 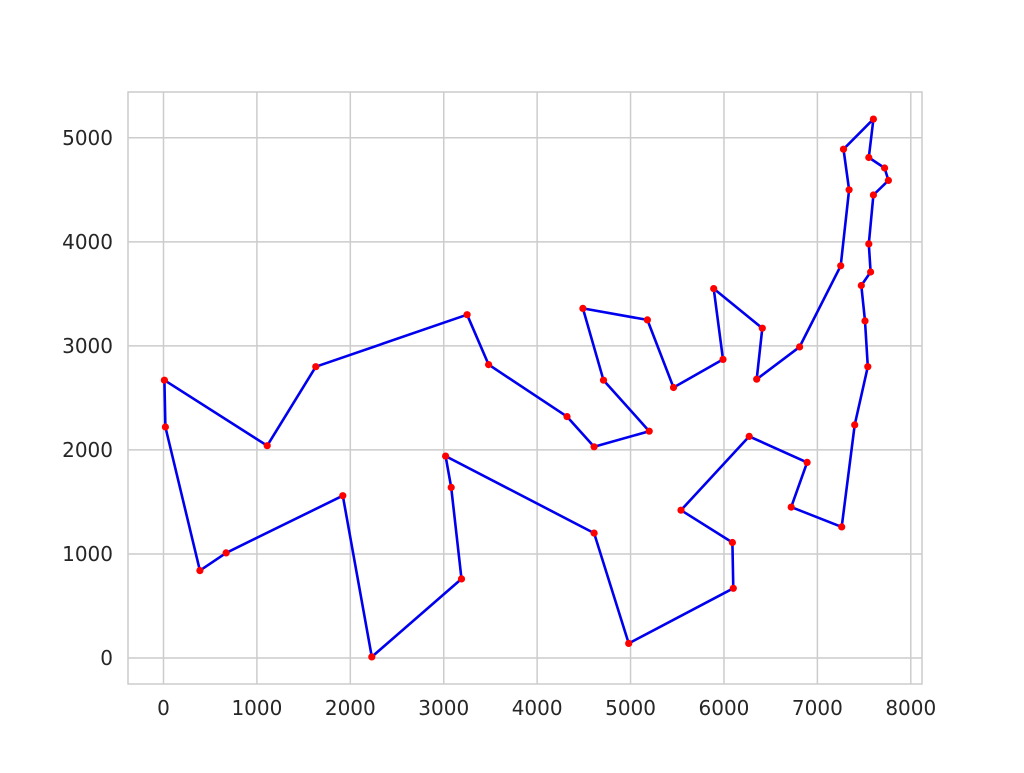 I want to click on x-tick-label: 4000, so click(x=537, y=708).